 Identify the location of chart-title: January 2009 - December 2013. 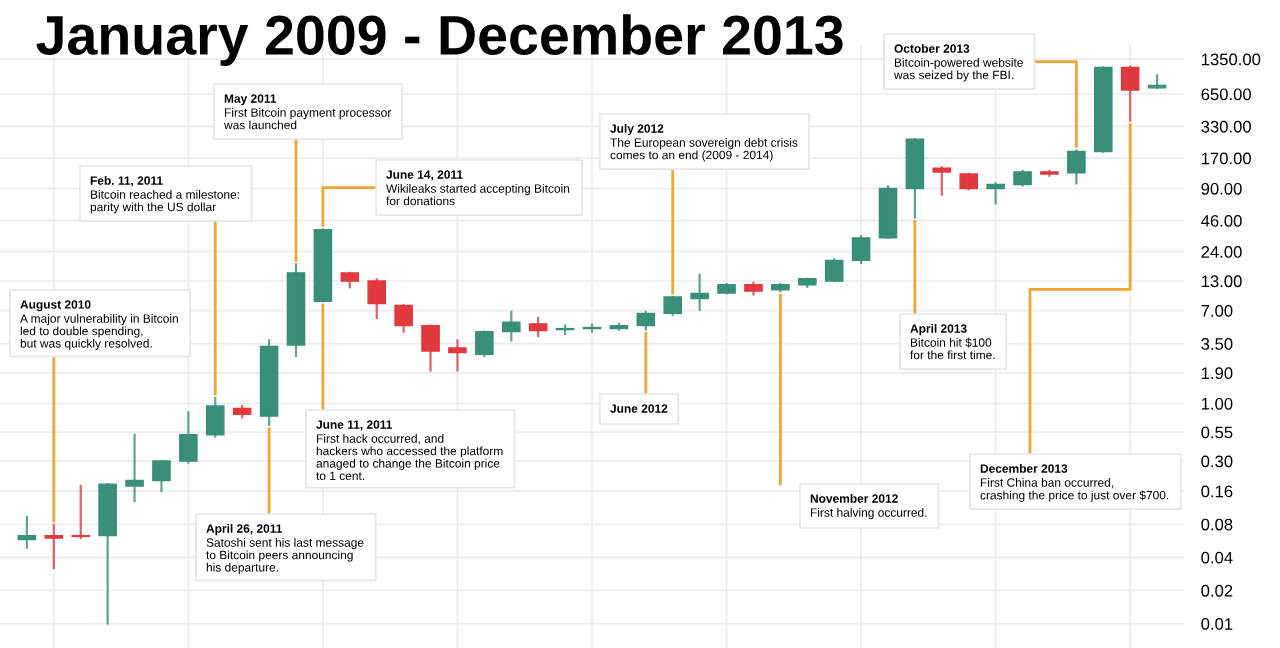
(439, 40).